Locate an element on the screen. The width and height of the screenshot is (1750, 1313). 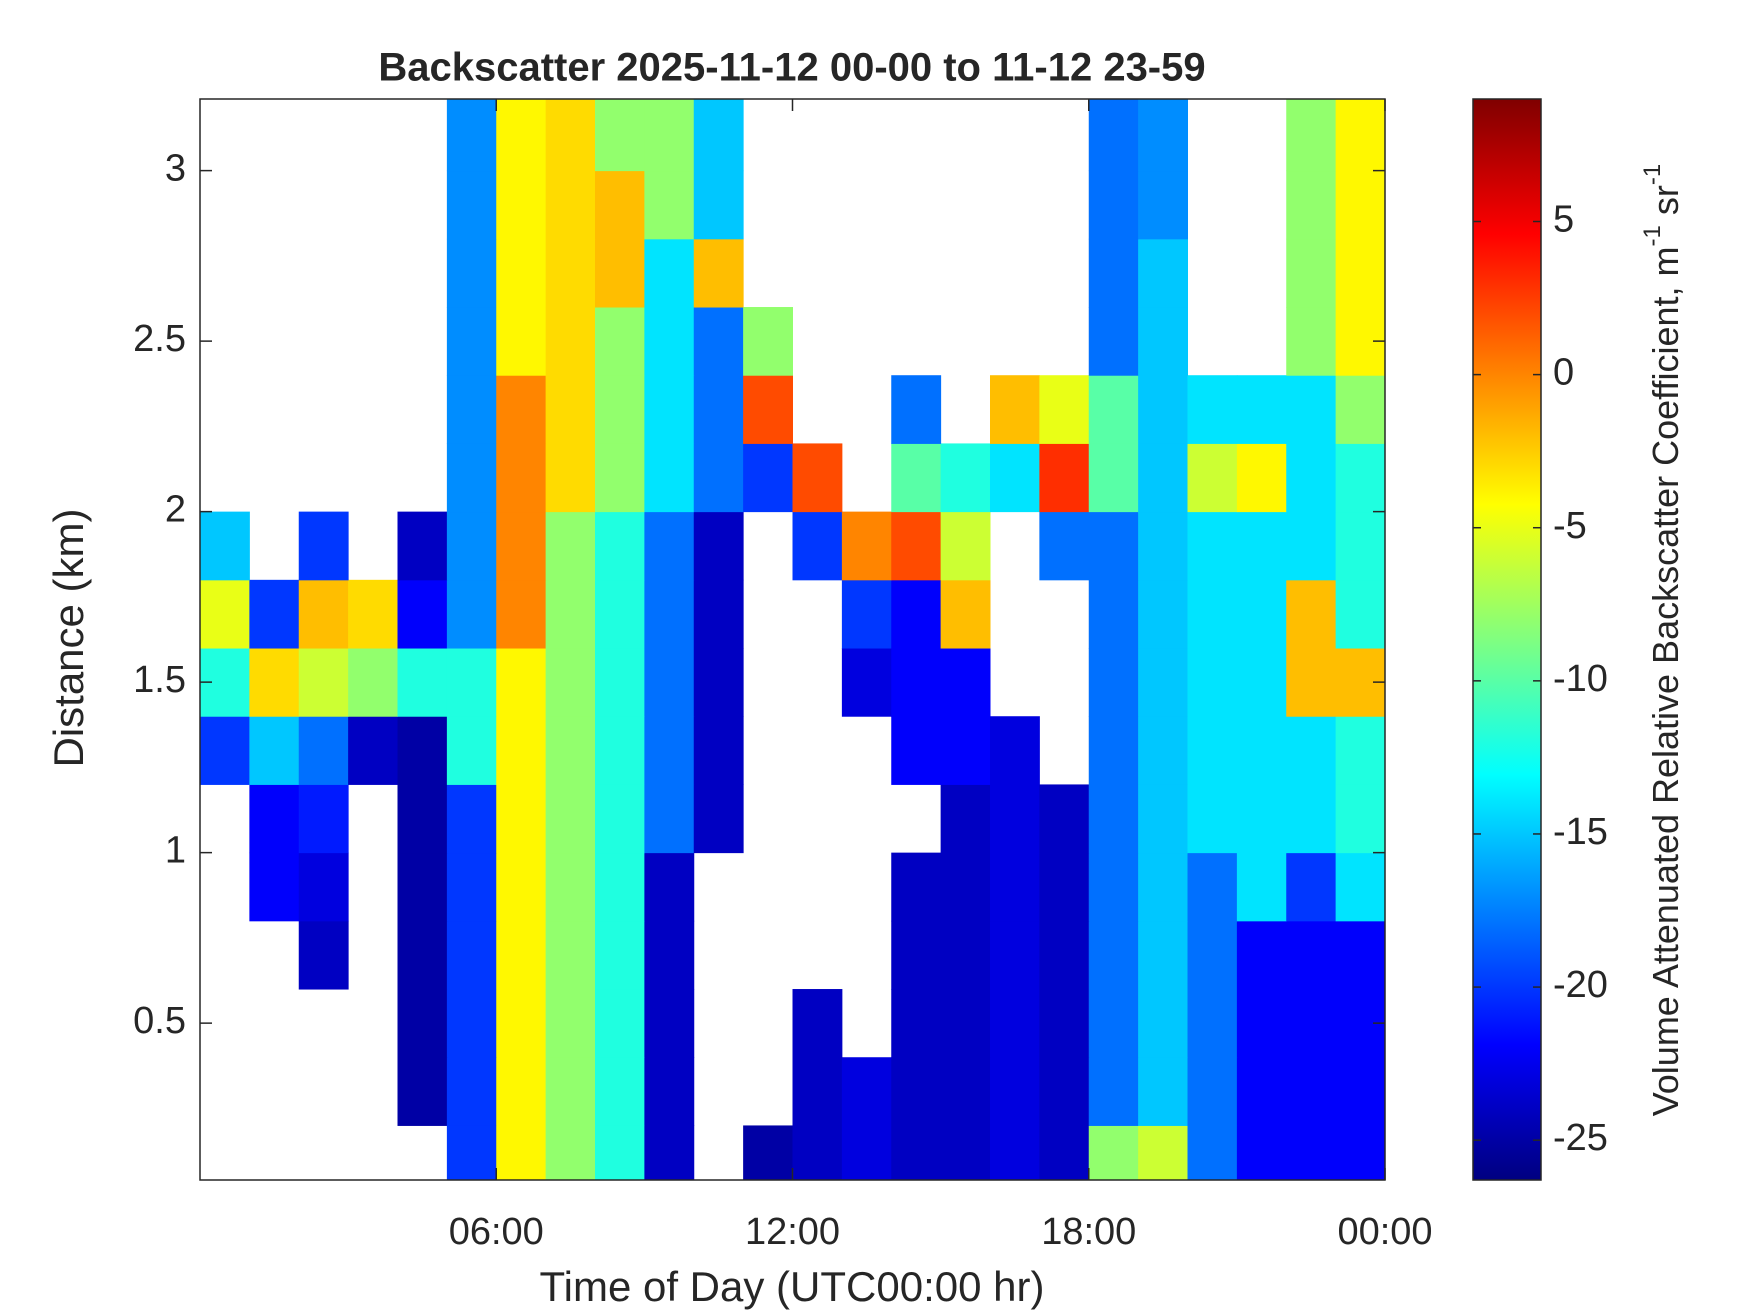
colorbar-tick-label: 0 is located at coordinates (1563, 373).